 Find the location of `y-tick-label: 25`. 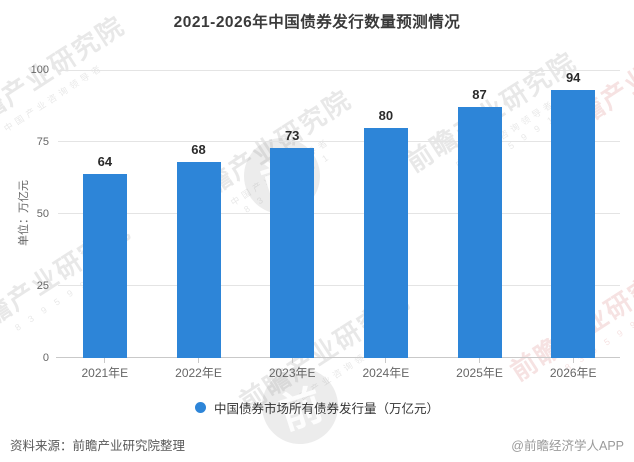

y-tick-label: 25 is located at coordinates (42, 286).